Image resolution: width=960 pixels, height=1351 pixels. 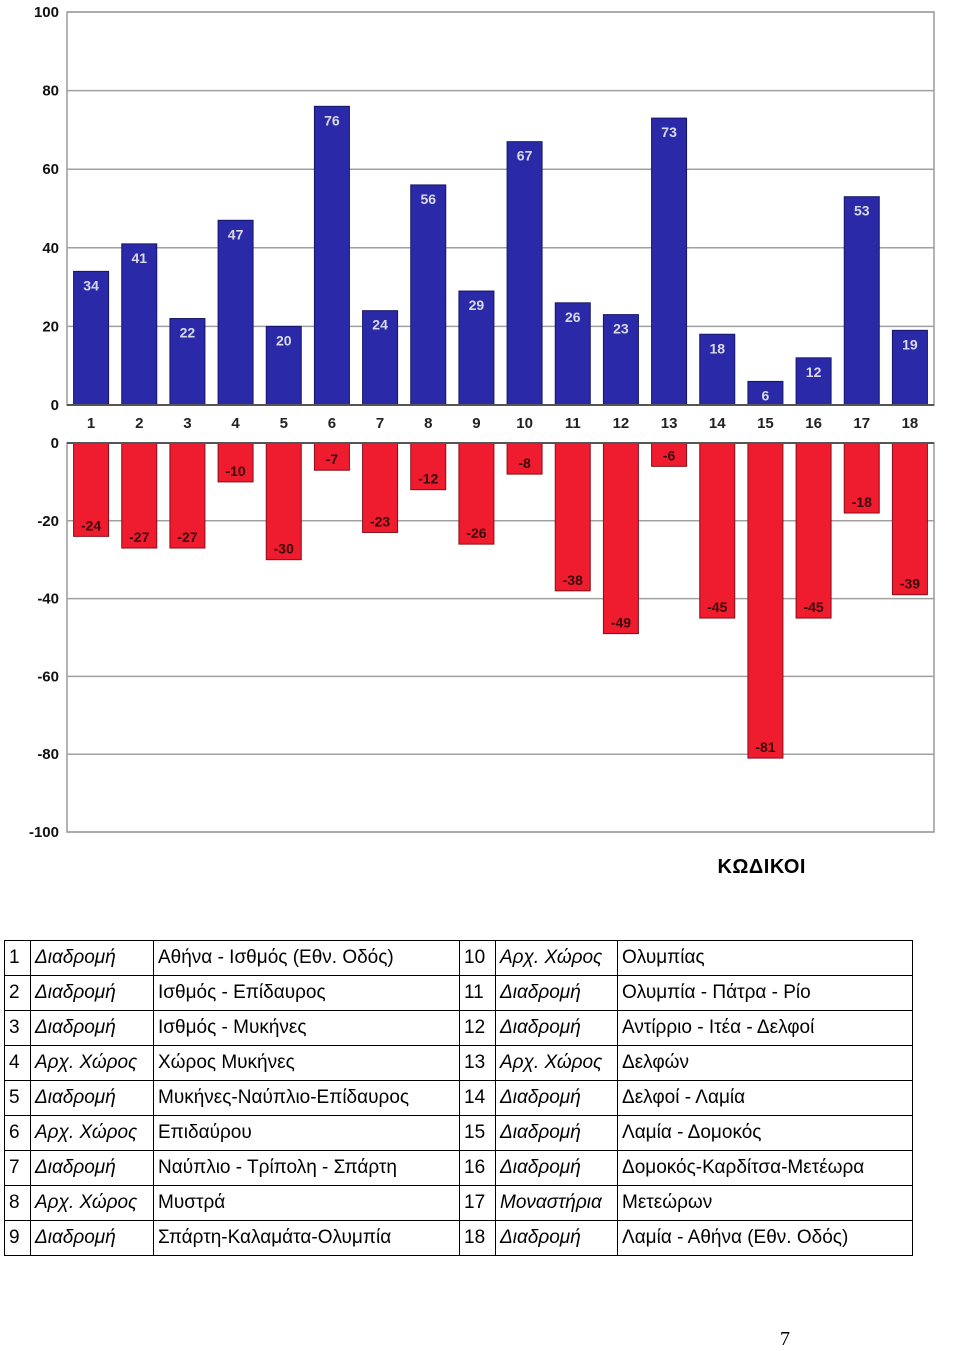 What do you see at coordinates (765, 1063) in the screenshot?
I see `code-description: Δελφών` at bounding box center [765, 1063].